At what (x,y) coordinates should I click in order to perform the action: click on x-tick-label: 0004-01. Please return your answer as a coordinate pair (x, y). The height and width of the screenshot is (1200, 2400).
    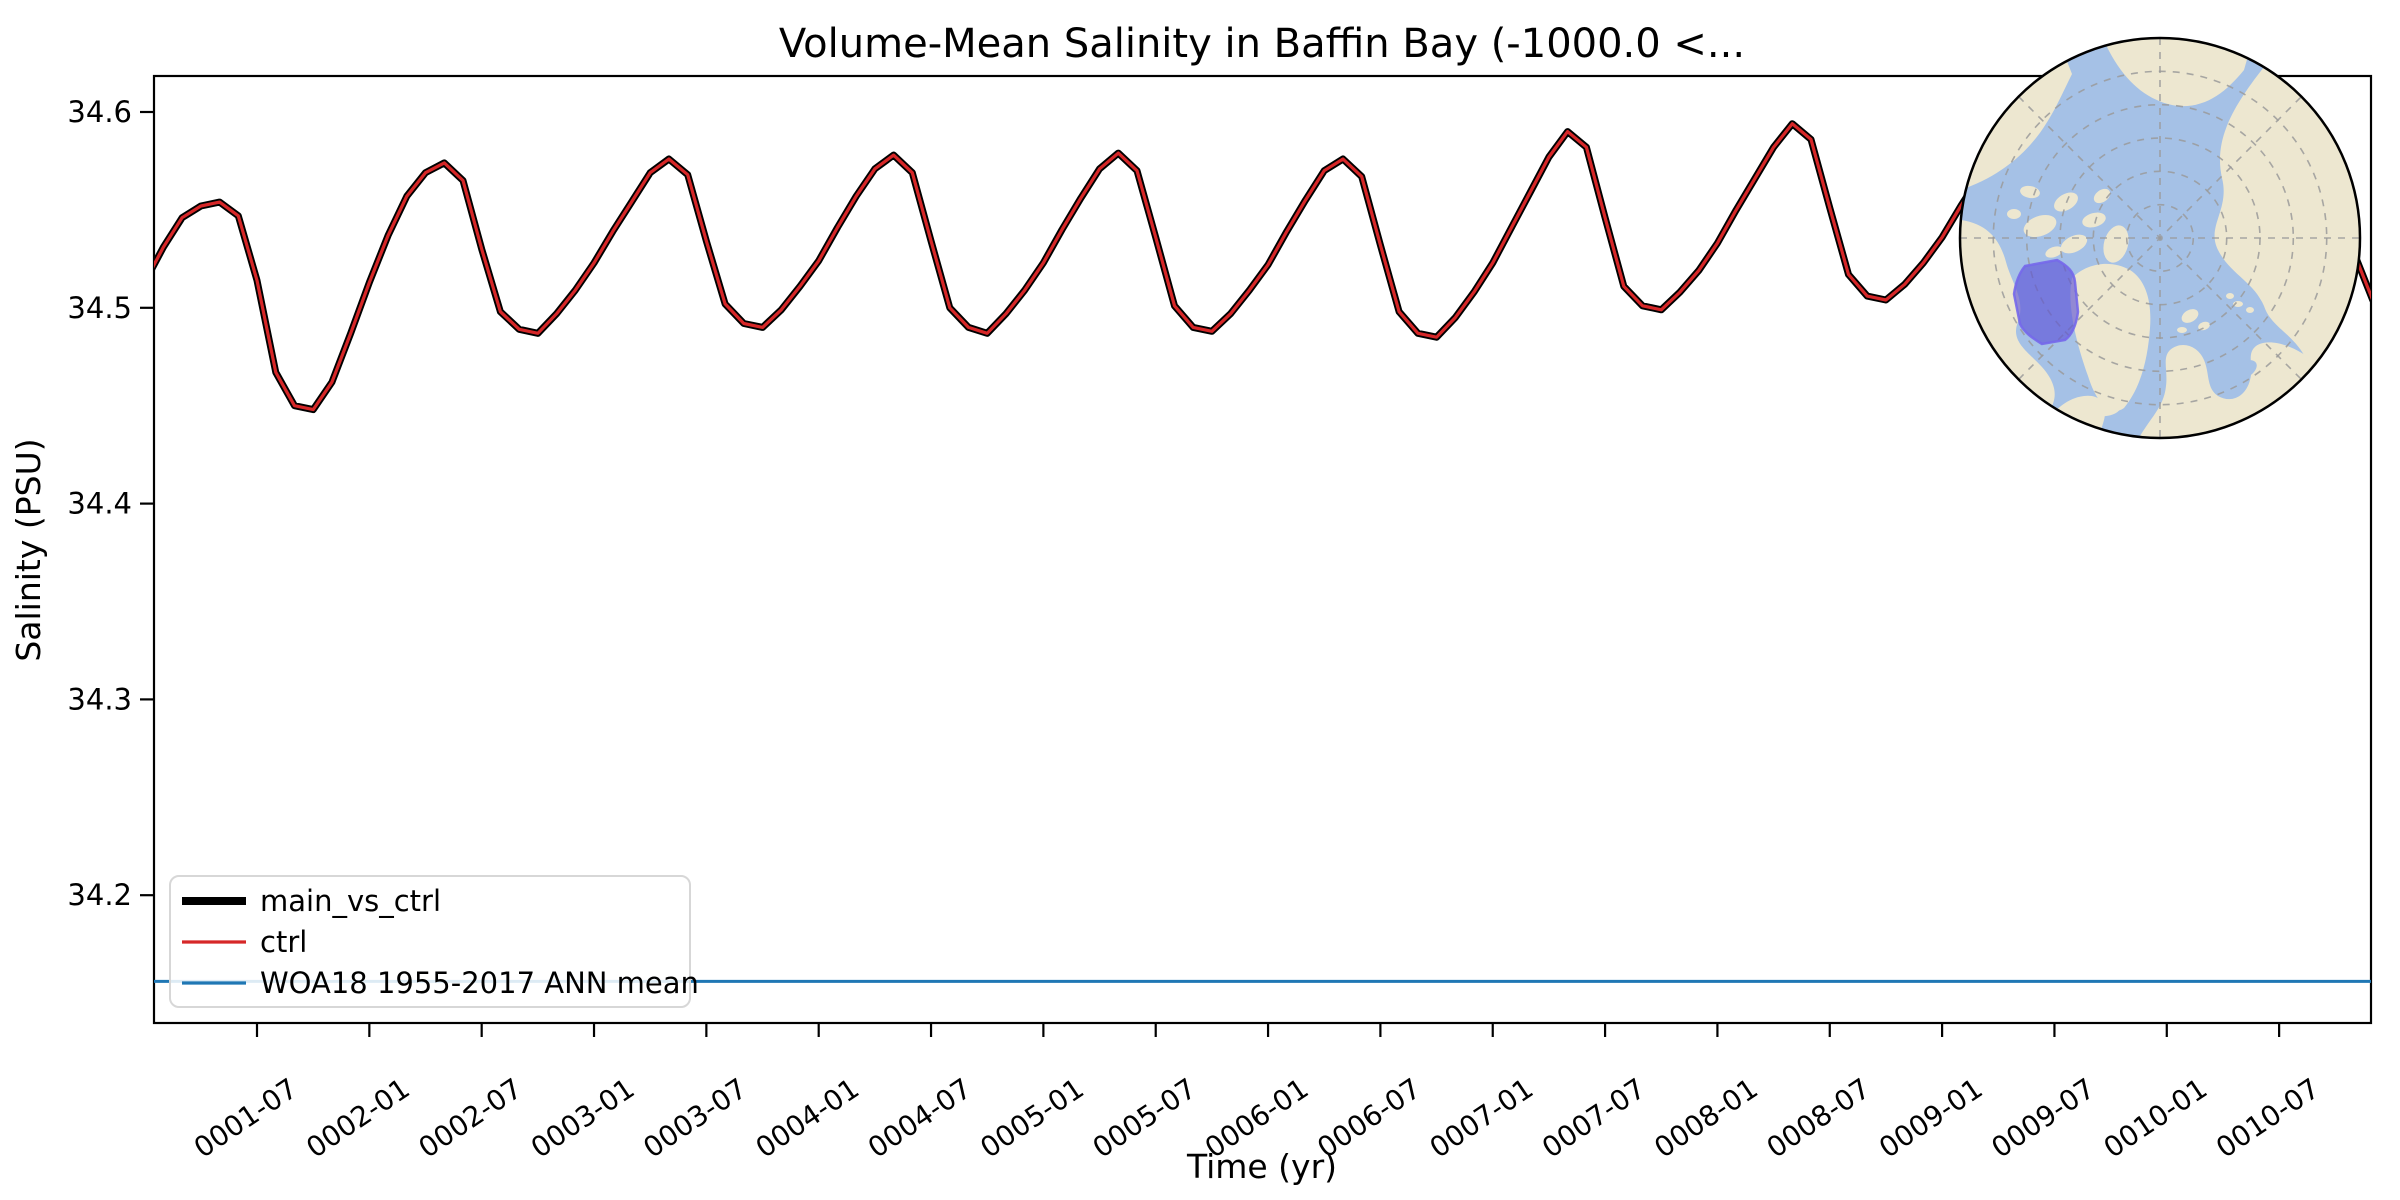
    Looking at the image, I should click on (807, 1118).